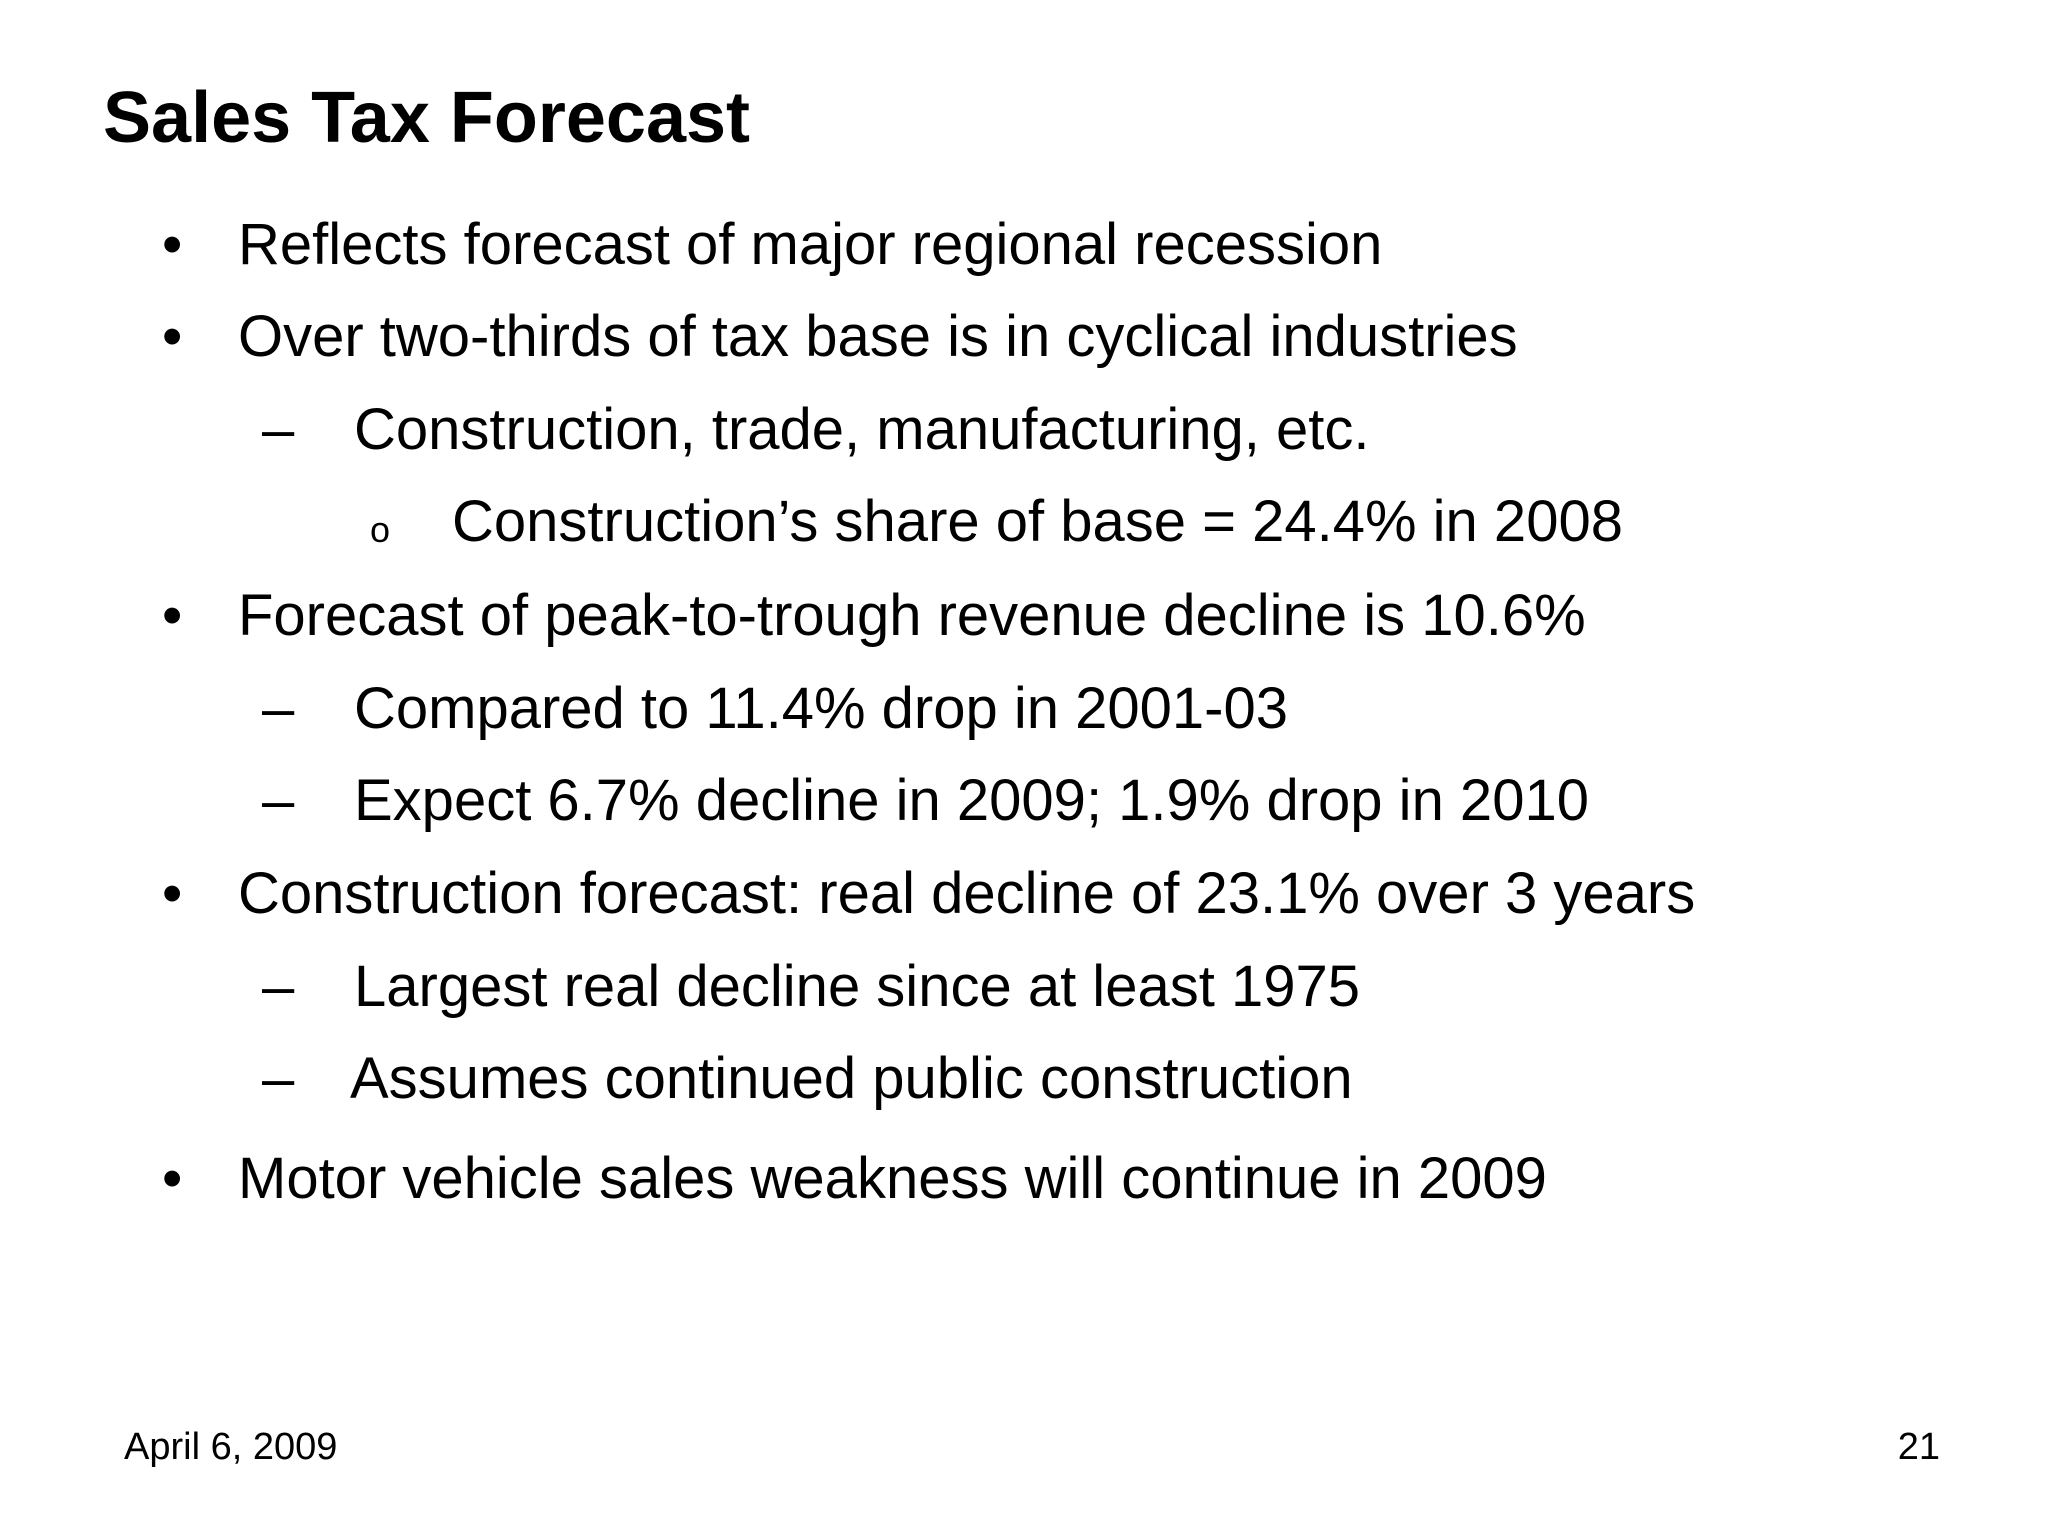 The image size is (2048, 1536). Describe the element at coordinates (427, 118) in the screenshot. I see `slide-title: Sales Tax Forecast` at that location.